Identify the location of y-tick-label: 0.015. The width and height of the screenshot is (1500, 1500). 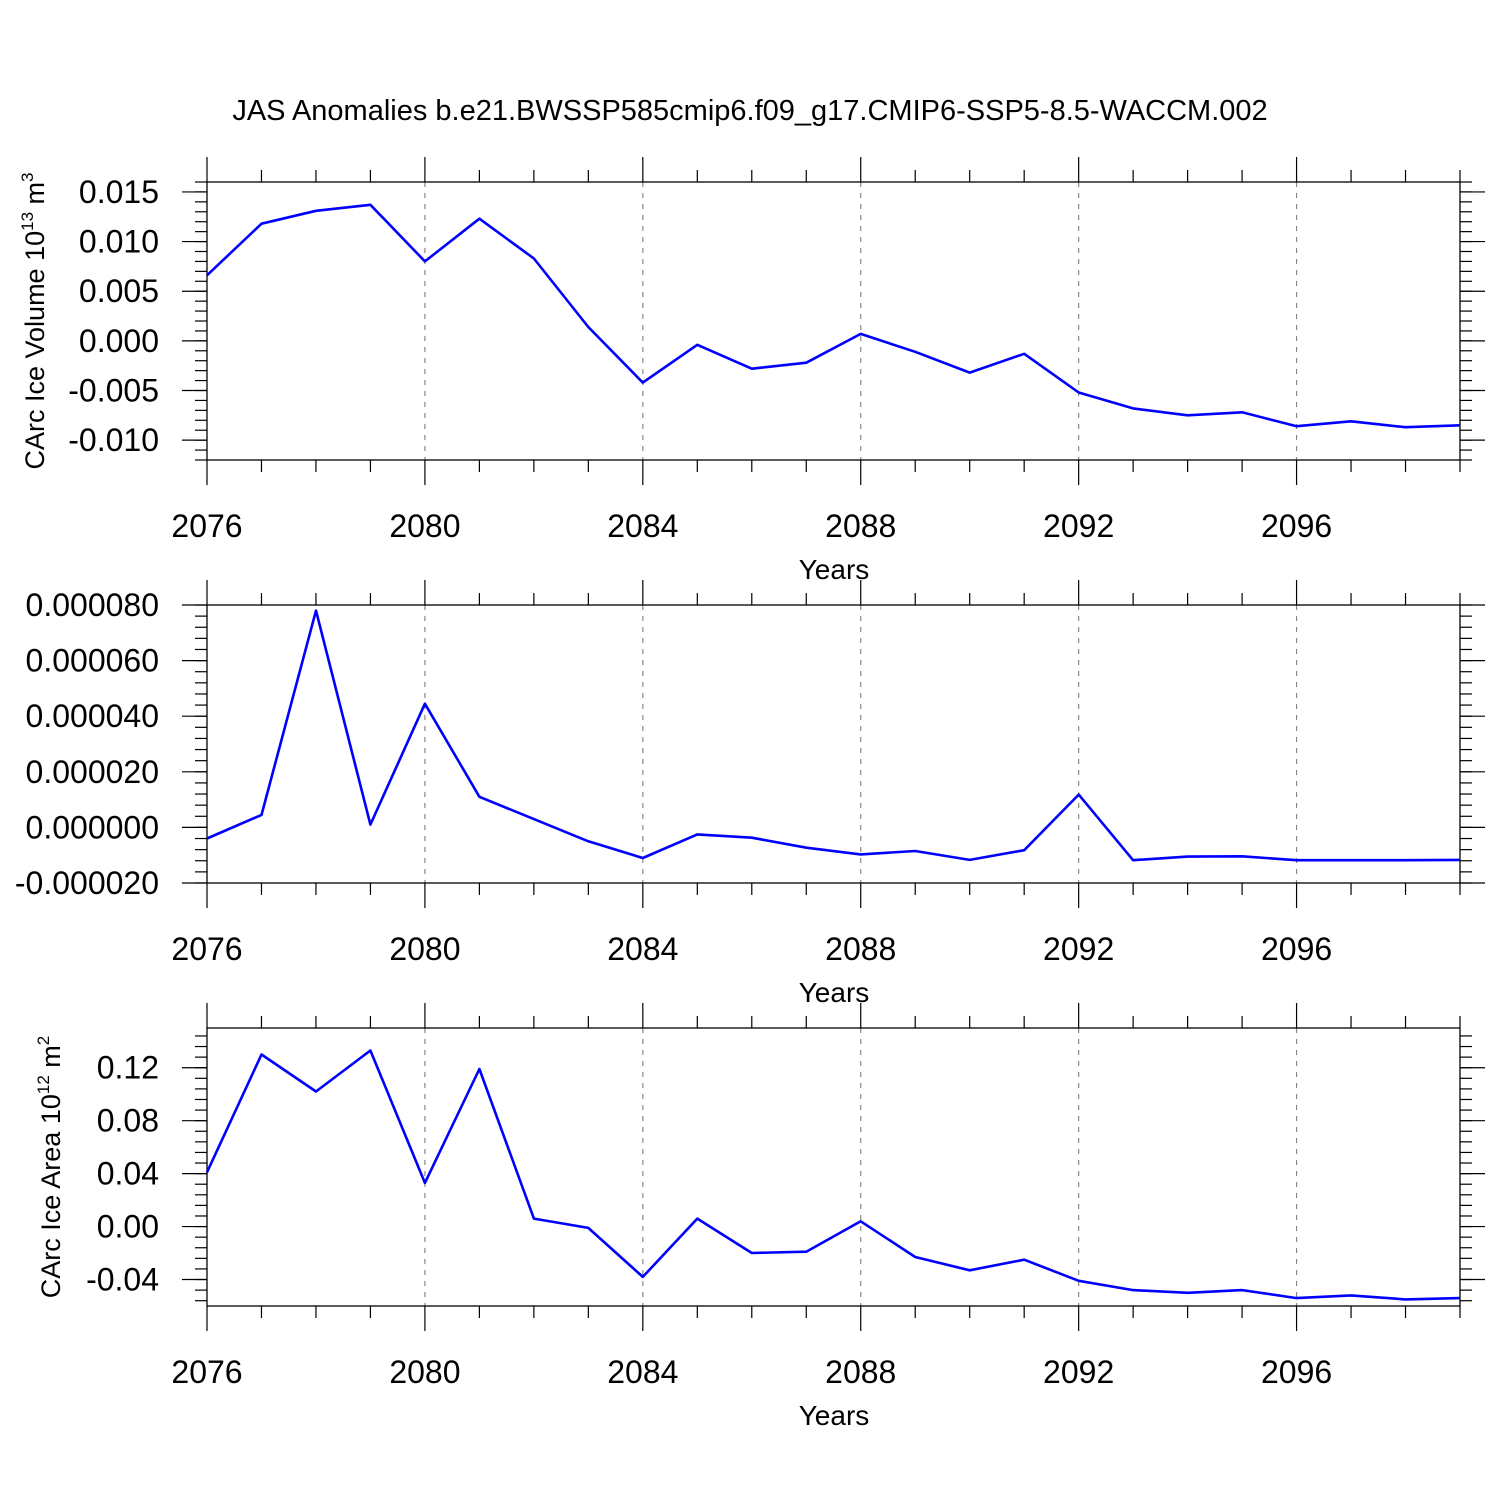
(119, 192).